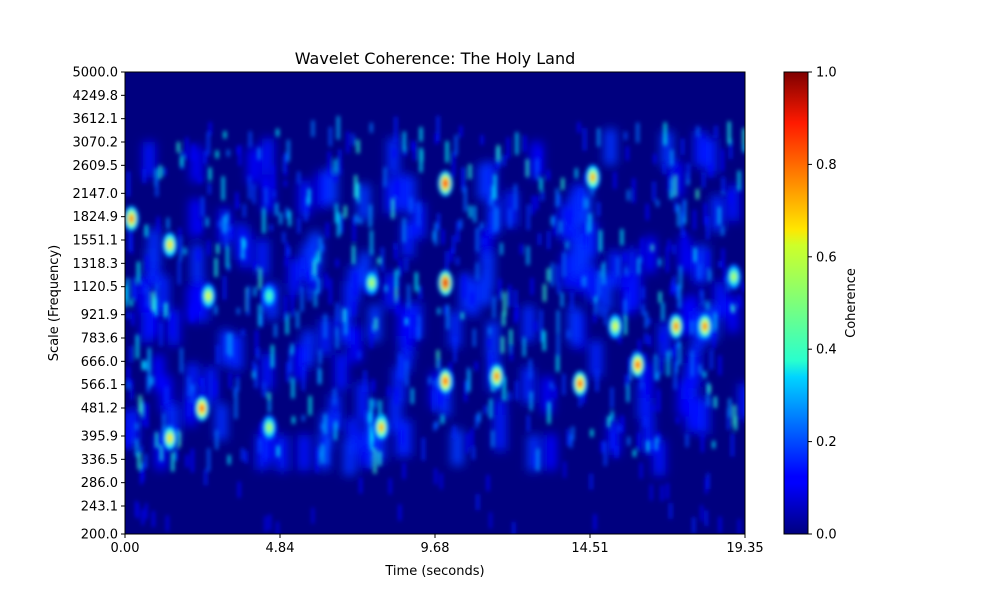 This screenshot has height=604, width=1000. Describe the element at coordinates (744, 548) in the screenshot. I see `x-tick-label: 19.35` at that location.